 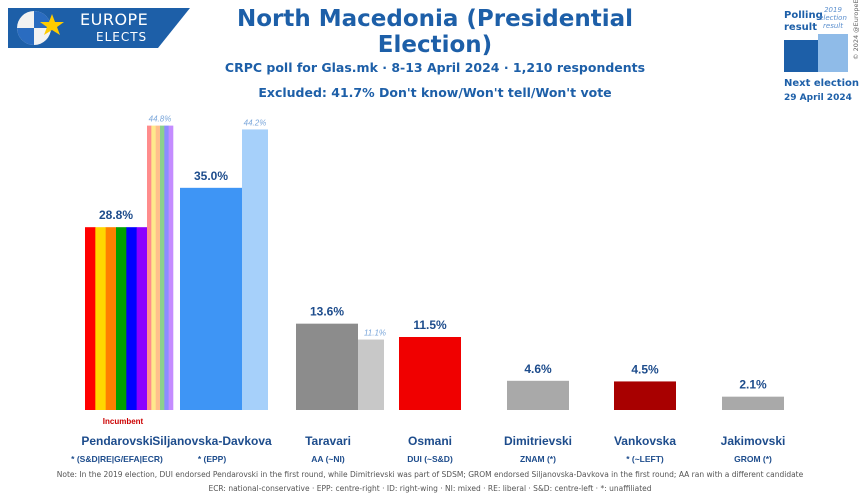 I want to click on legend-swatch-polling, so click(x=801, y=56).